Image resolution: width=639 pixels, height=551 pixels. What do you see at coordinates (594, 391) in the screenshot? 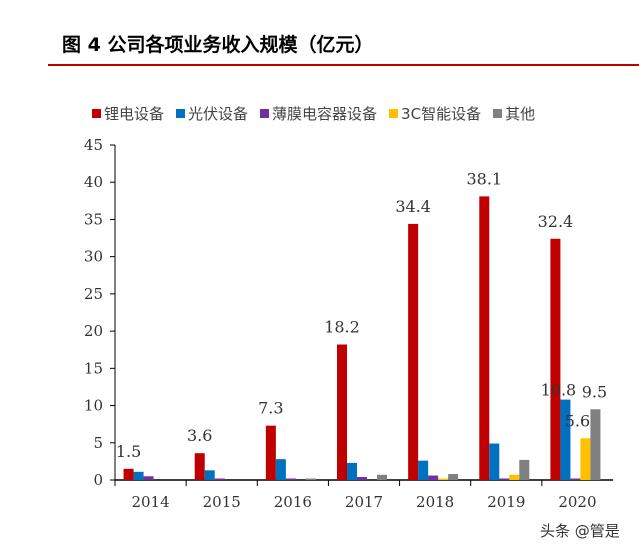
I see `data-label: 9.5` at bounding box center [594, 391].